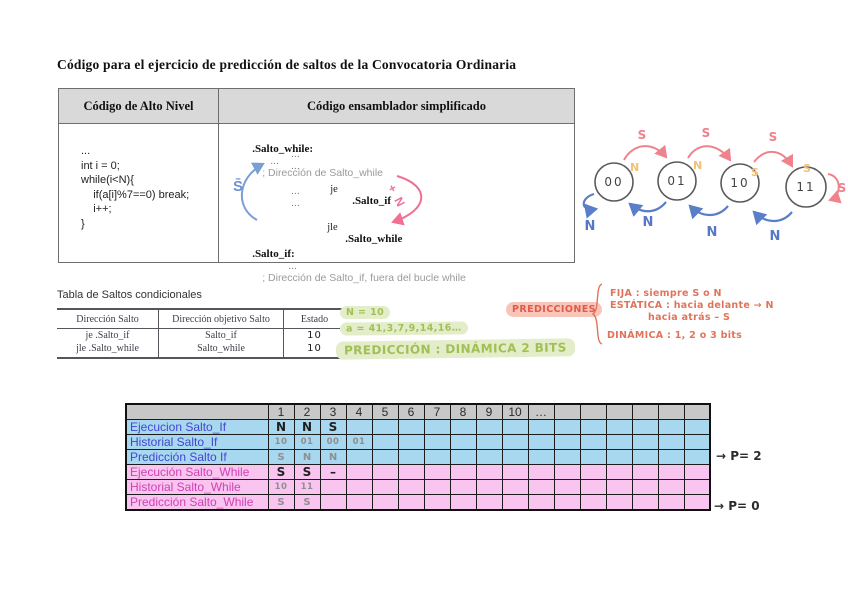 The image size is (848, 599). I want to click on state-11-output: S, so click(807, 168).